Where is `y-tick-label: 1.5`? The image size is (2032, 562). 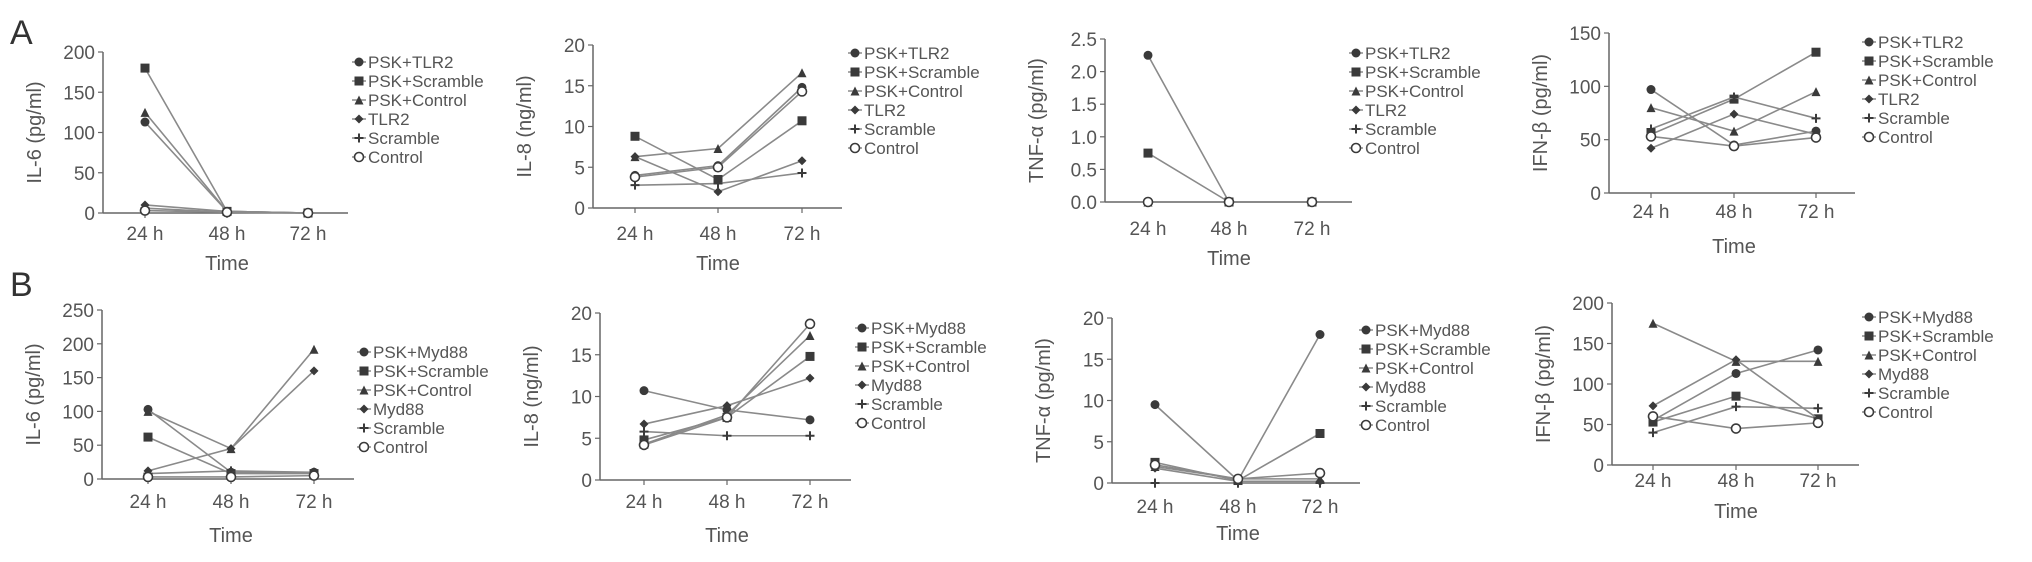
y-tick-label: 1.5 is located at coordinates (1084, 105).